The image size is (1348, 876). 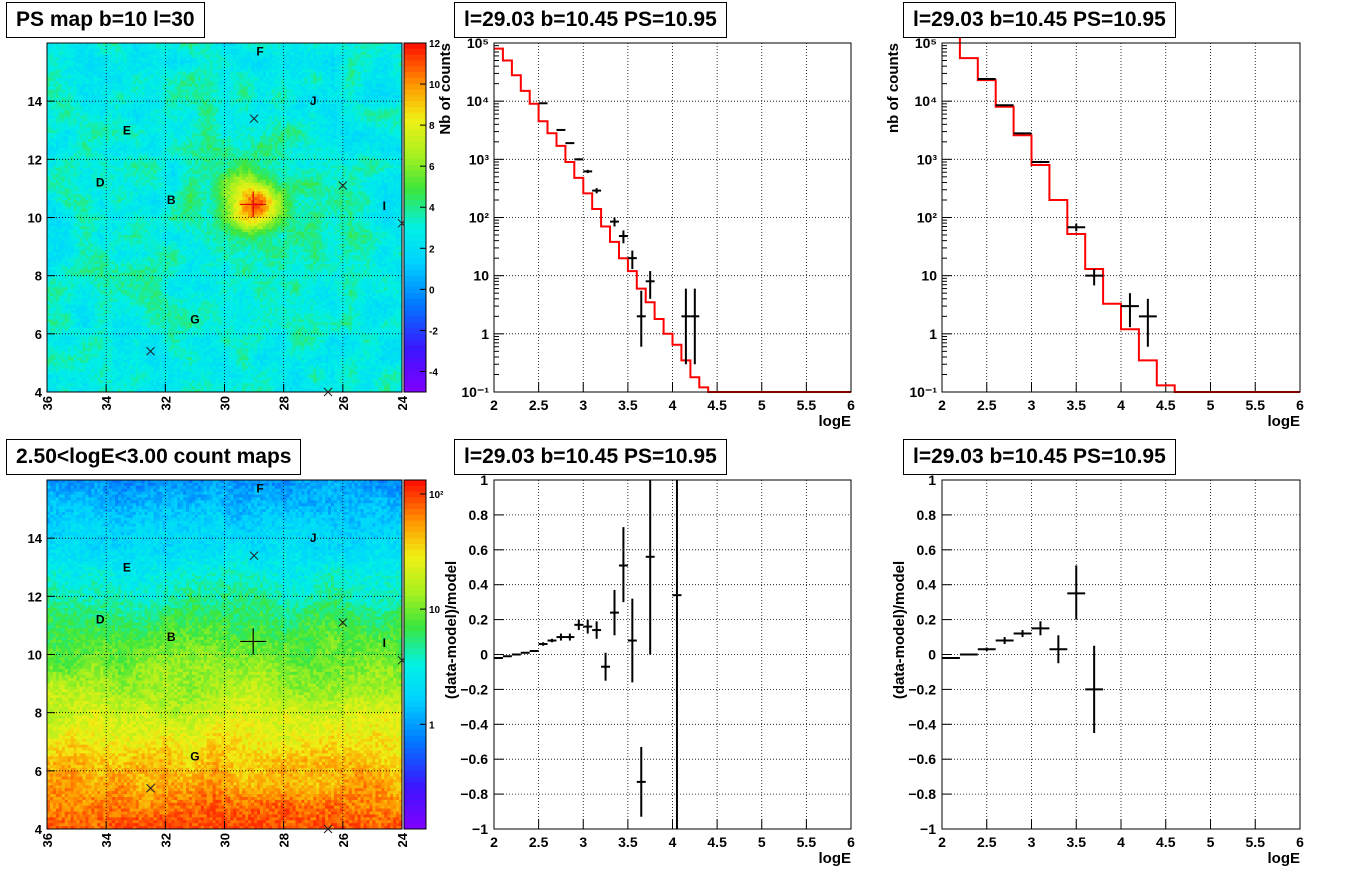 What do you see at coordinates (39, 392) in the screenshot?
I see `y-tick-label: 4` at bounding box center [39, 392].